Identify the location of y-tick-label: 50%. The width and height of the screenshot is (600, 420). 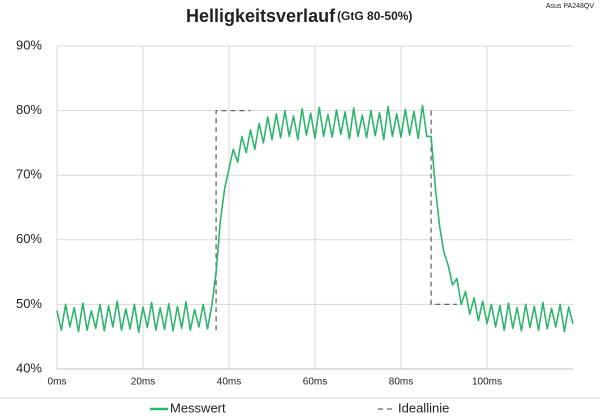
(29, 303).